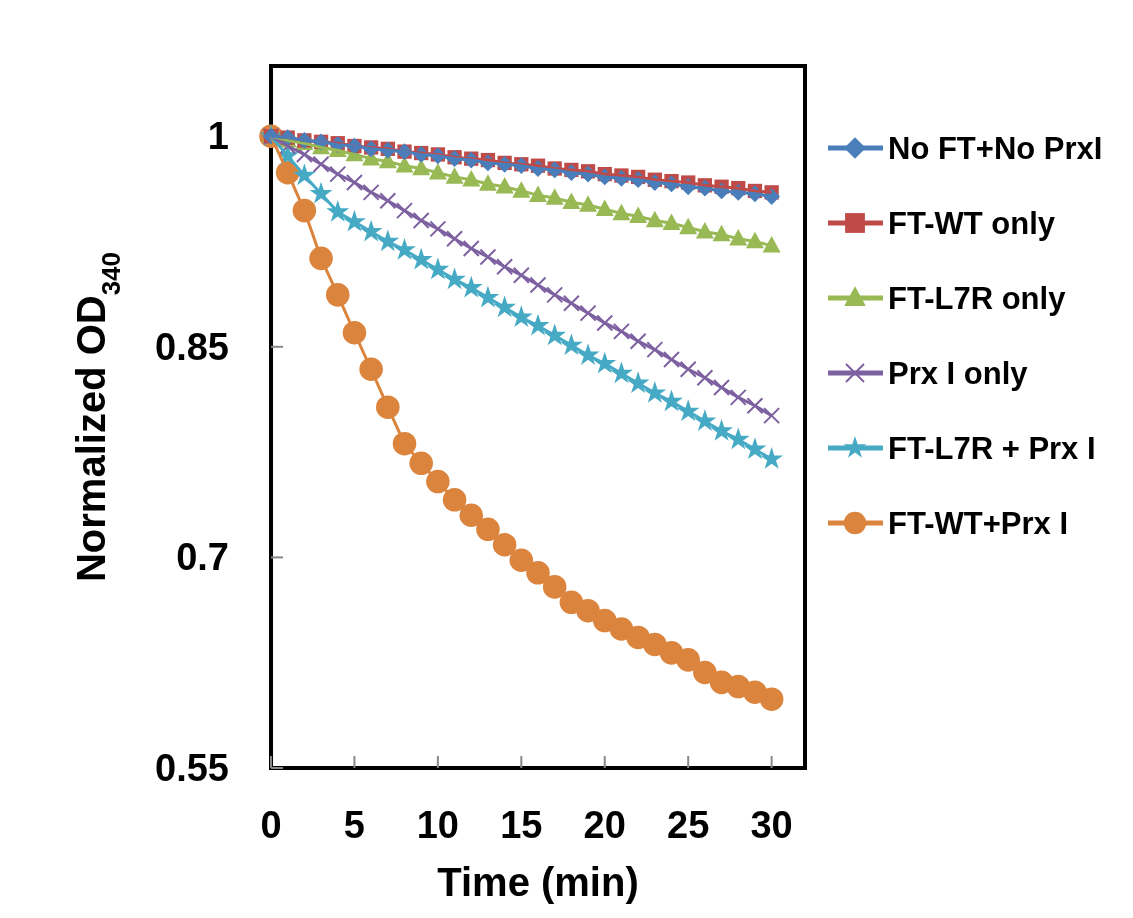 This screenshot has height=918, width=1133. What do you see at coordinates (972, 223) in the screenshot?
I see `legend-label: FT-WT only` at bounding box center [972, 223].